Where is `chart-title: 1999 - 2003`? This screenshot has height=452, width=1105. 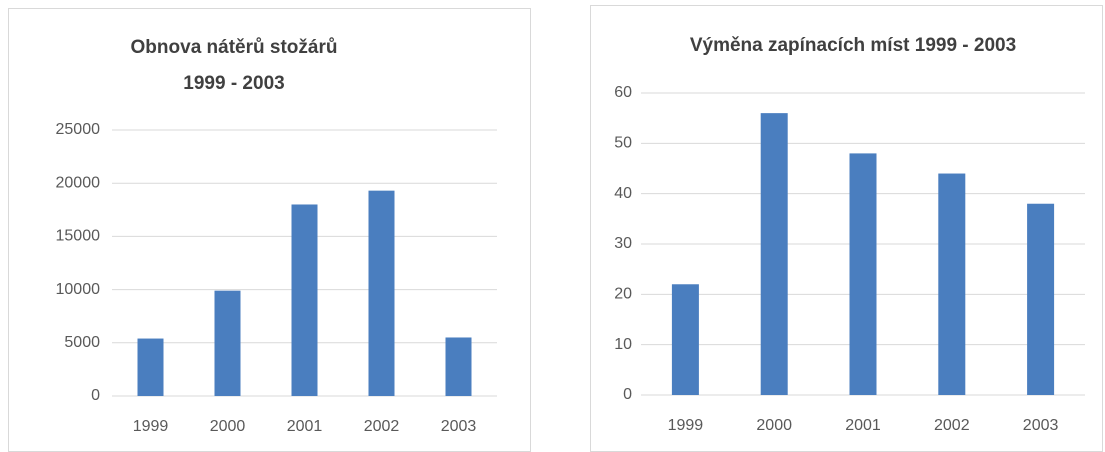
chart-title: 1999 - 2003 is located at coordinates (233, 83).